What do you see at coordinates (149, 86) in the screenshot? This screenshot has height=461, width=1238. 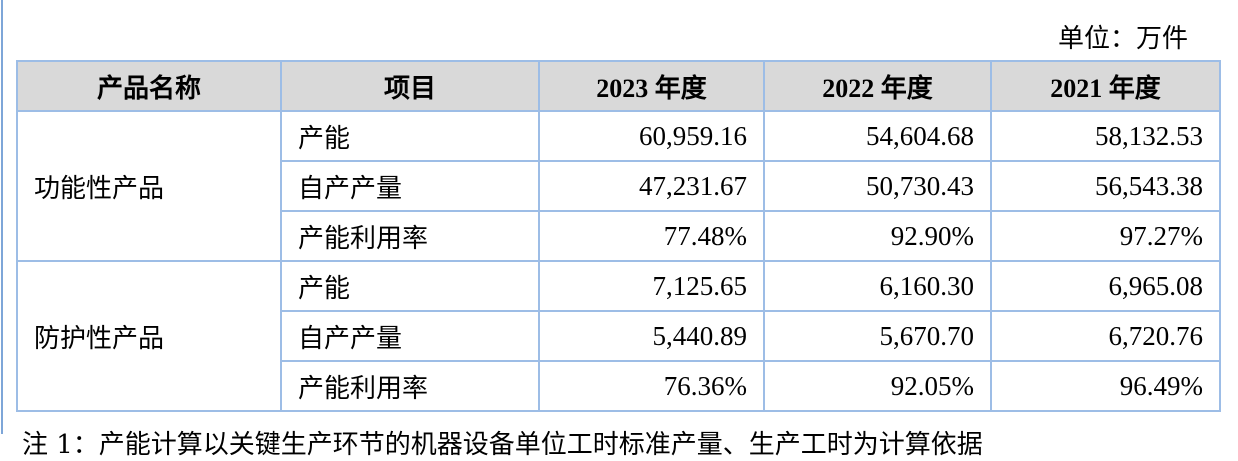 I see `header-product: 产品名称` at bounding box center [149, 86].